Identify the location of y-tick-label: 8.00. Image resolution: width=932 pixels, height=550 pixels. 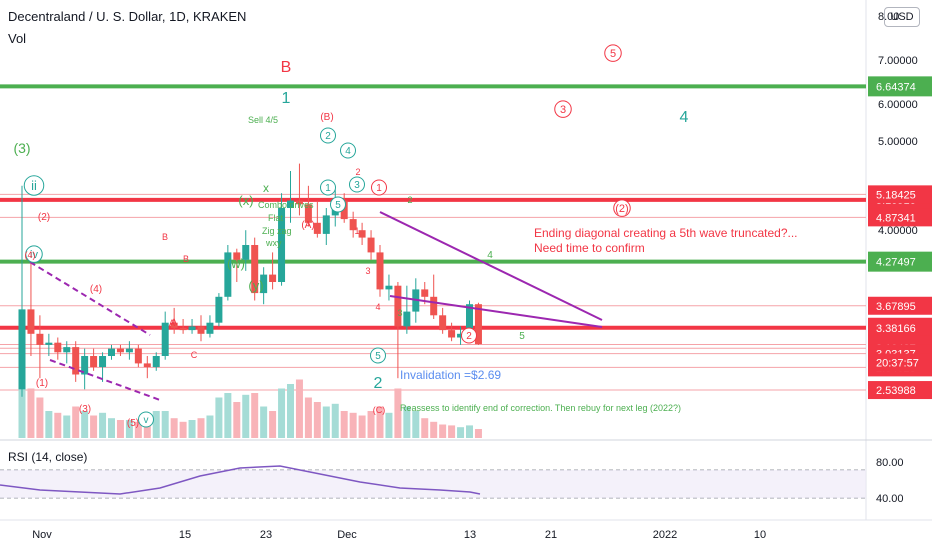
(888, 17).